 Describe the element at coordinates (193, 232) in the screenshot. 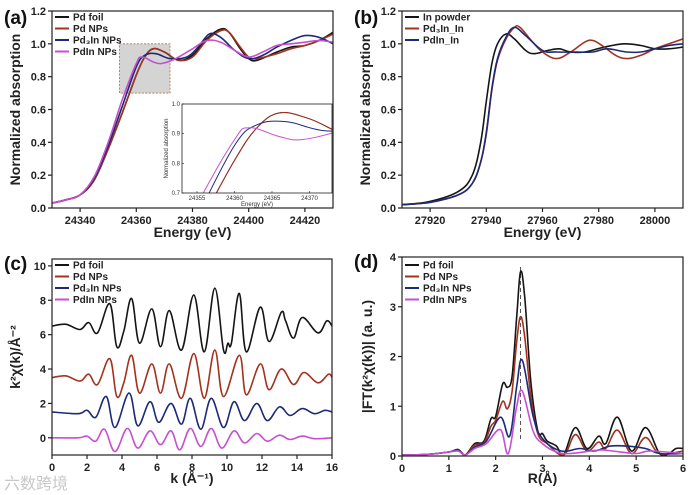

I see `x-axis-title: Energy (eV)` at that location.